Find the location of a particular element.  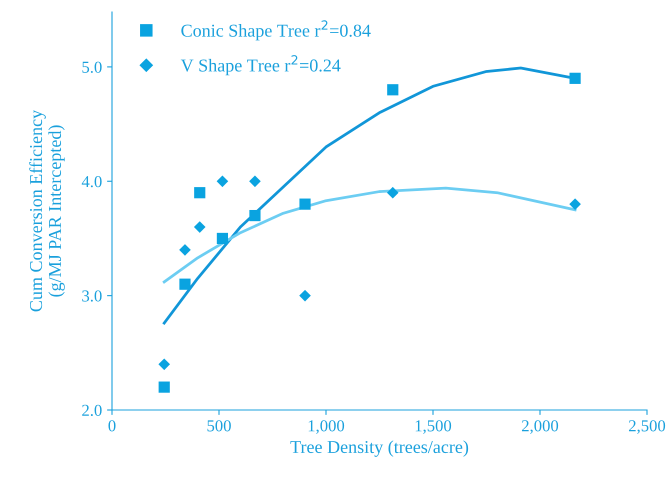

y-tick-label: 5.0 is located at coordinates (92, 67).